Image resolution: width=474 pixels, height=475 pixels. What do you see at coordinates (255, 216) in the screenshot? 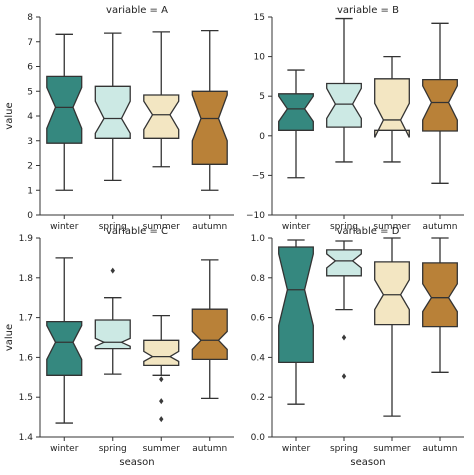
I see `y-tick-label: −10` at bounding box center [255, 216].